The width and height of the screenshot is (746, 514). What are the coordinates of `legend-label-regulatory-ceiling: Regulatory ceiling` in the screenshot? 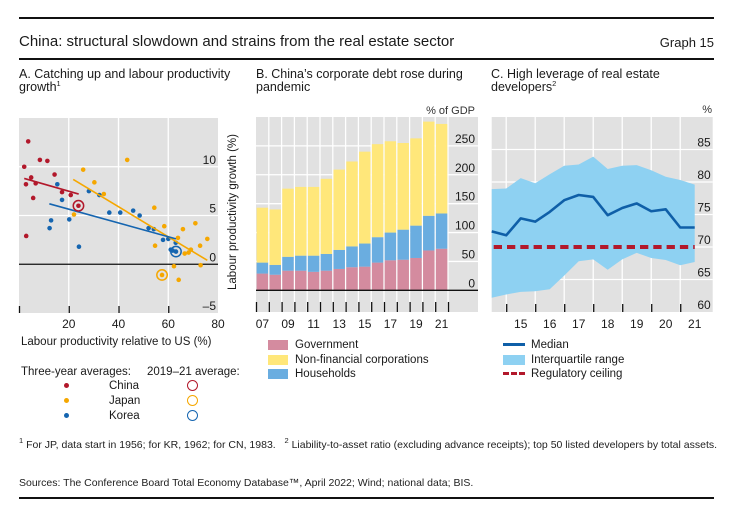 It's located at (577, 374).